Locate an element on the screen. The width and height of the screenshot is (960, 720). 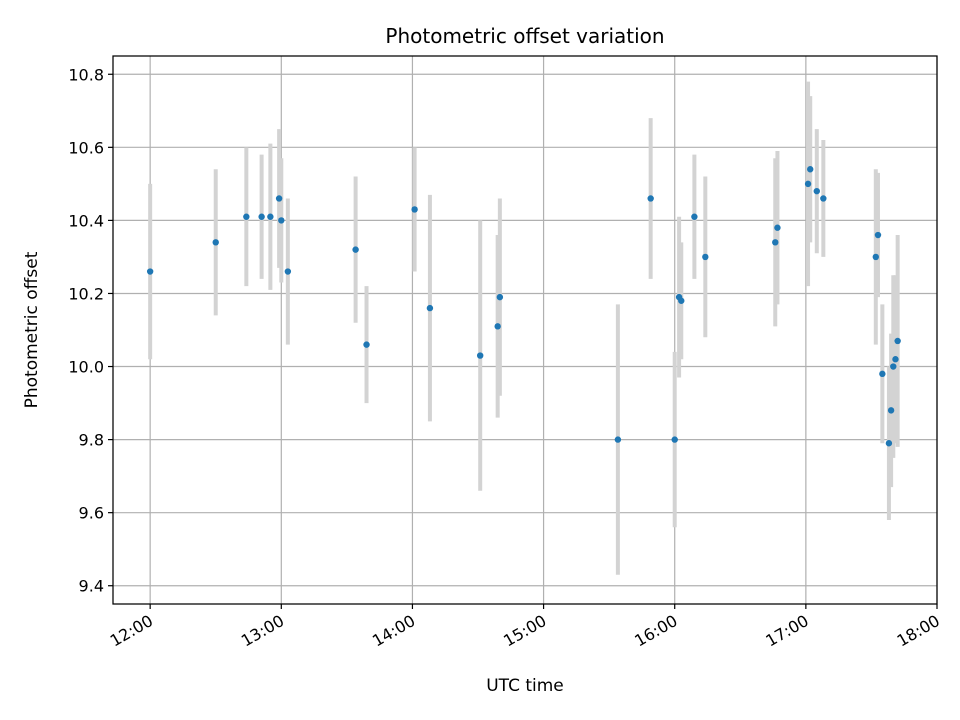
y-tick-label: 10.8 is located at coordinates (86, 74).